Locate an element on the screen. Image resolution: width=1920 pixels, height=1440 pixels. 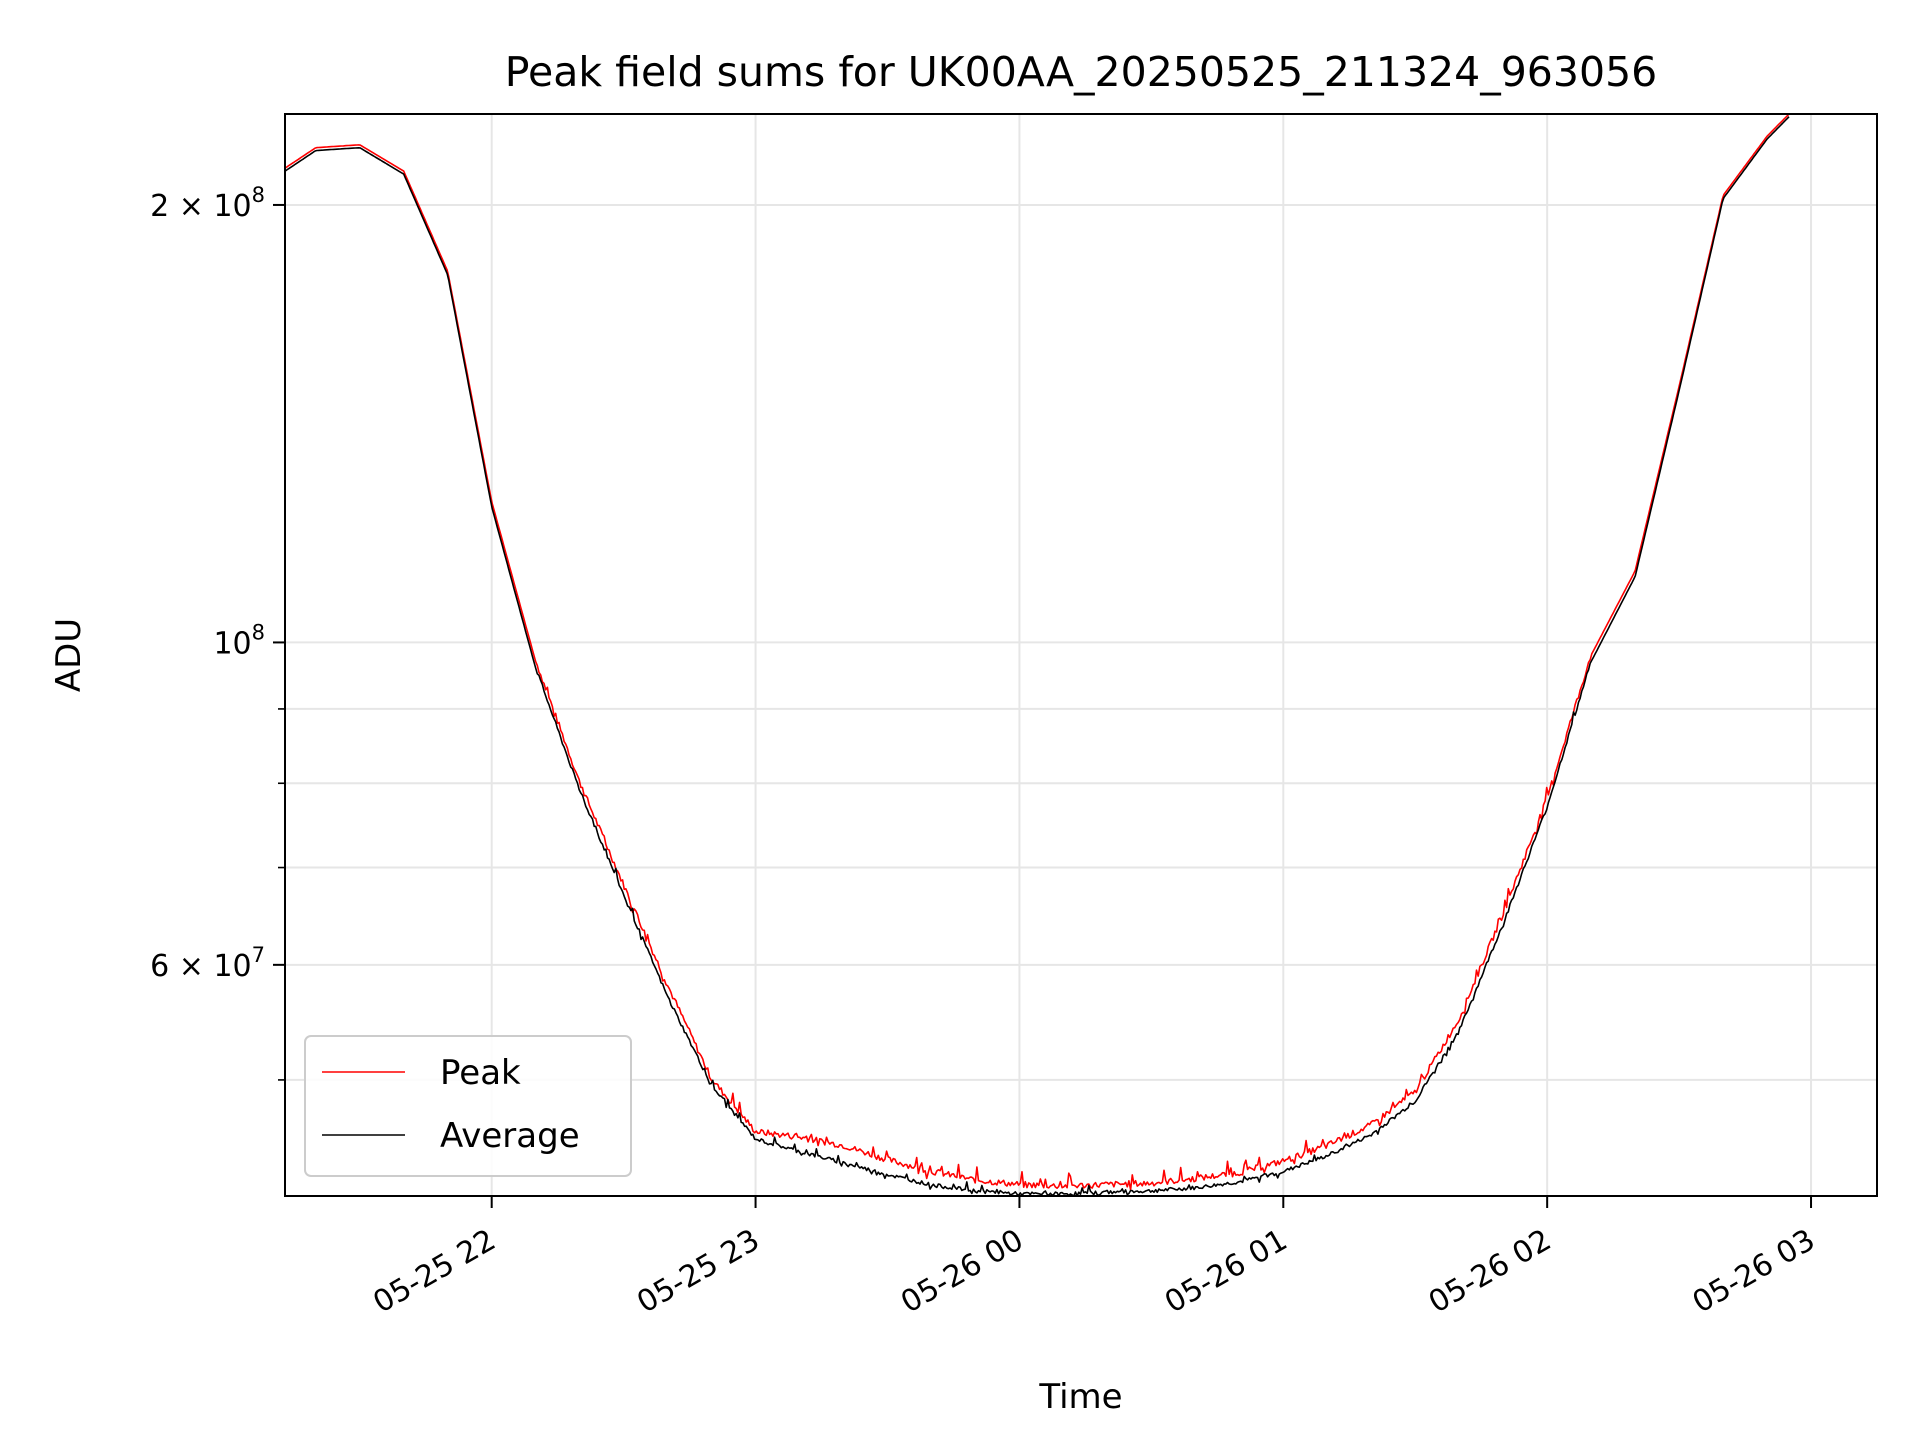
y-axis: 6 × 107 108 2 × 108 is located at coordinates (217, 632).